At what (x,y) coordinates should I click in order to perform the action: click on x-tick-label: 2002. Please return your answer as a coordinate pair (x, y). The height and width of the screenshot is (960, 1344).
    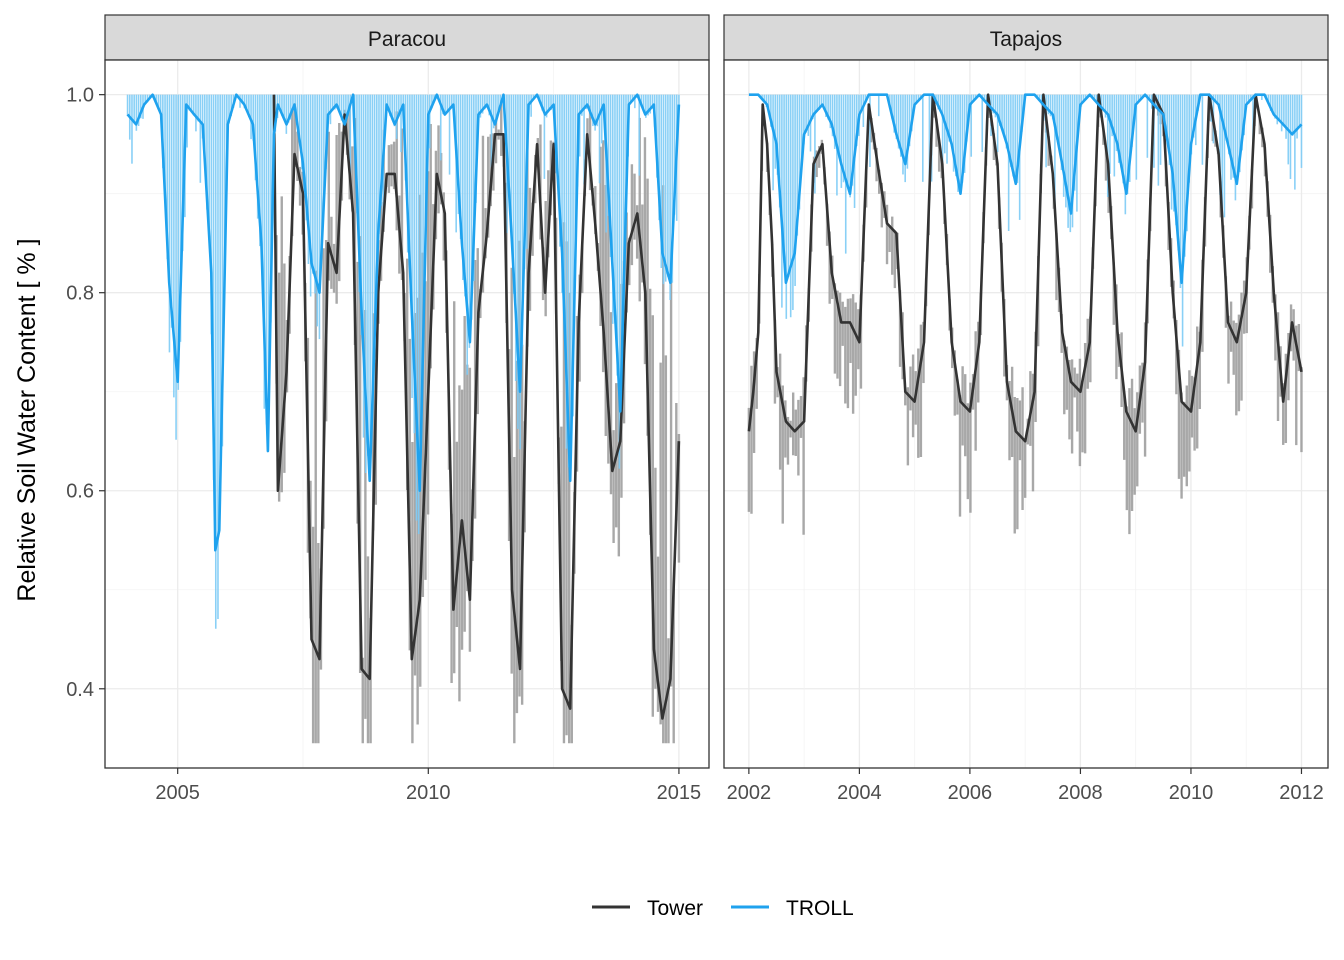
    Looking at the image, I should click on (749, 793).